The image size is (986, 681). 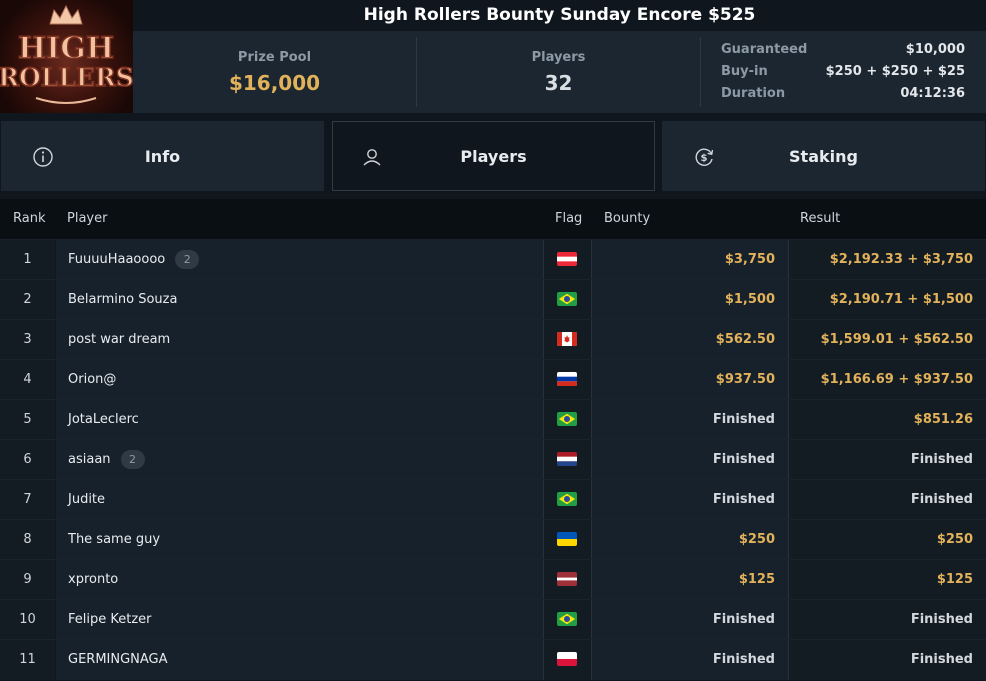 I want to click on result-cell: $125, so click(x=887, y=580).